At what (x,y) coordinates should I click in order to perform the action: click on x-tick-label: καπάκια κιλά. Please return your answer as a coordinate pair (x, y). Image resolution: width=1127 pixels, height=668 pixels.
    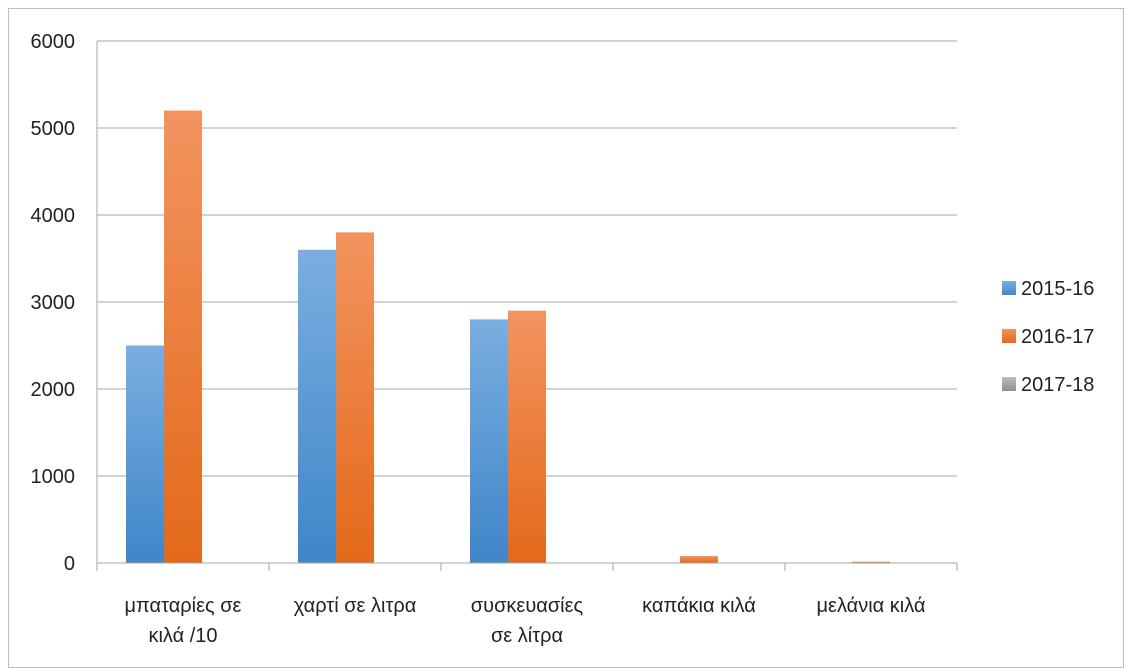
    Looking at the image, I should click on (699, 606).